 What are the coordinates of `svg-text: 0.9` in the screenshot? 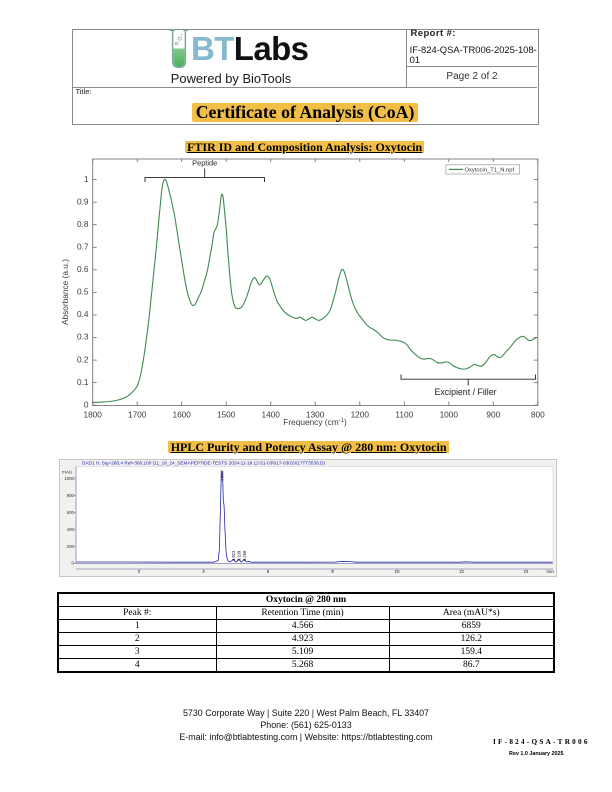 It's located at (83, 201).